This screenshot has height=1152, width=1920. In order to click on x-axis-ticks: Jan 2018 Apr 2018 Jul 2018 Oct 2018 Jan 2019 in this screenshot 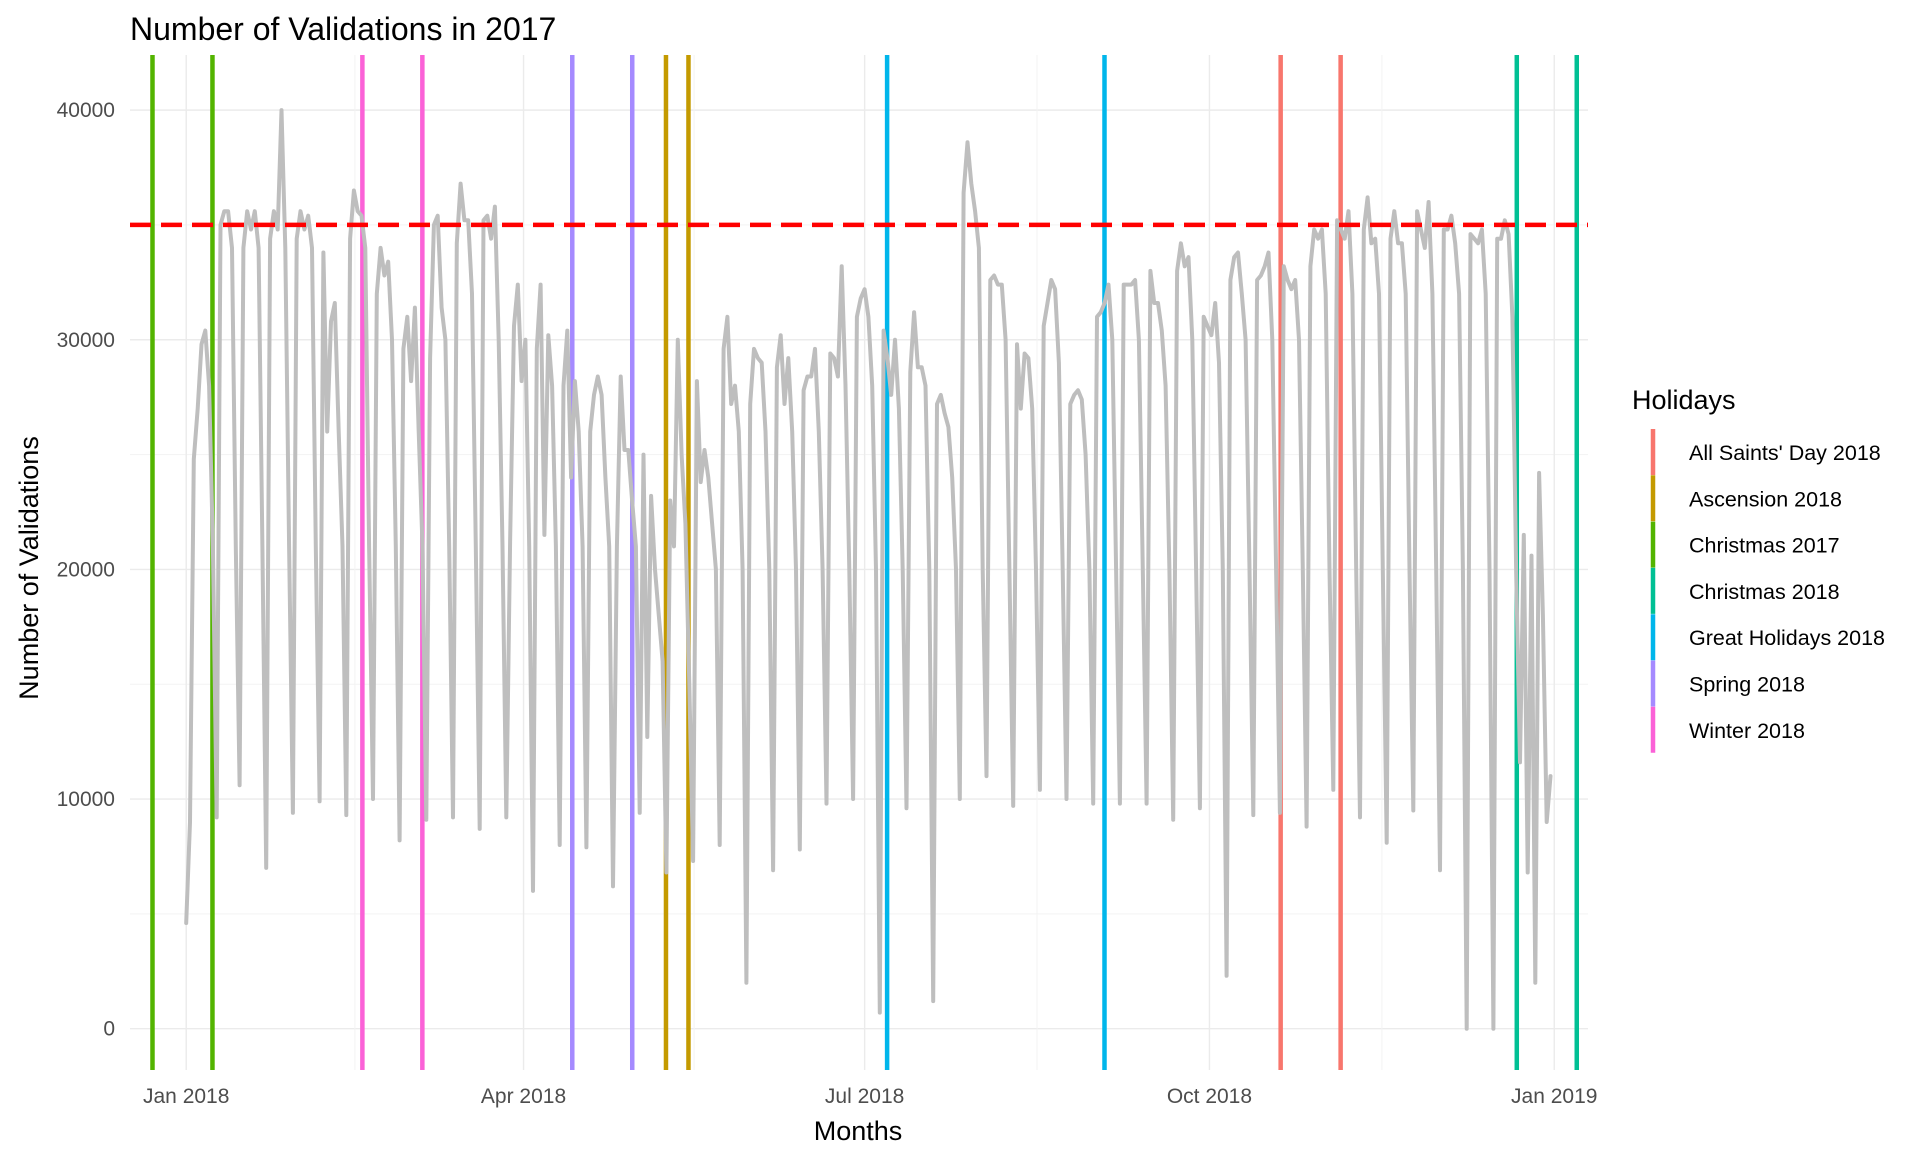, I will do `click(870, 1096)`.